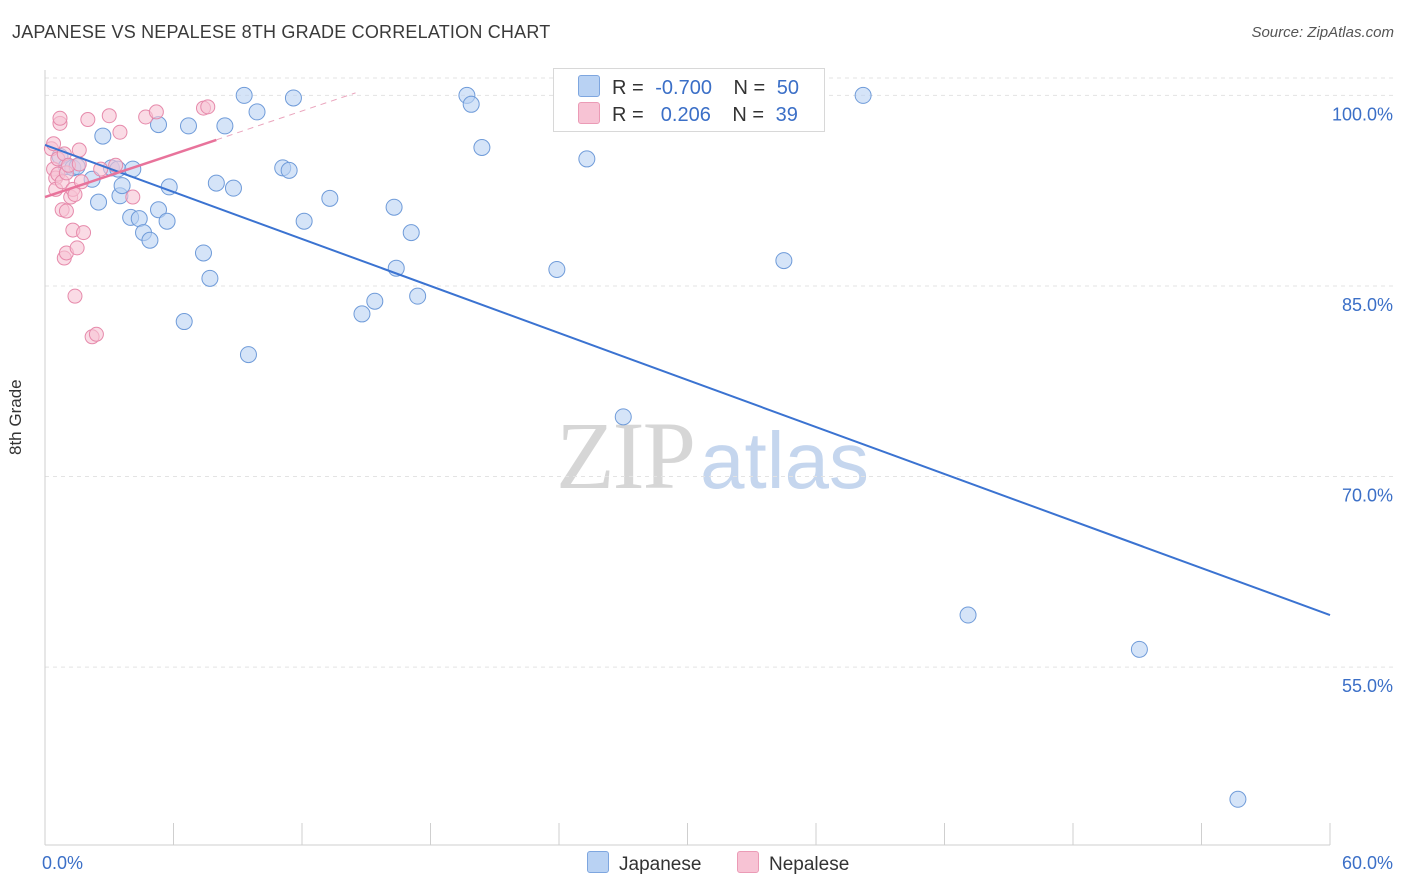 The height and width of the screenshot is (892, 1406). What do you see at coordinates (598, 862) in the screenshot?
I see `bottom-legend-swatch-japanese` at bounding box center [598, 862].